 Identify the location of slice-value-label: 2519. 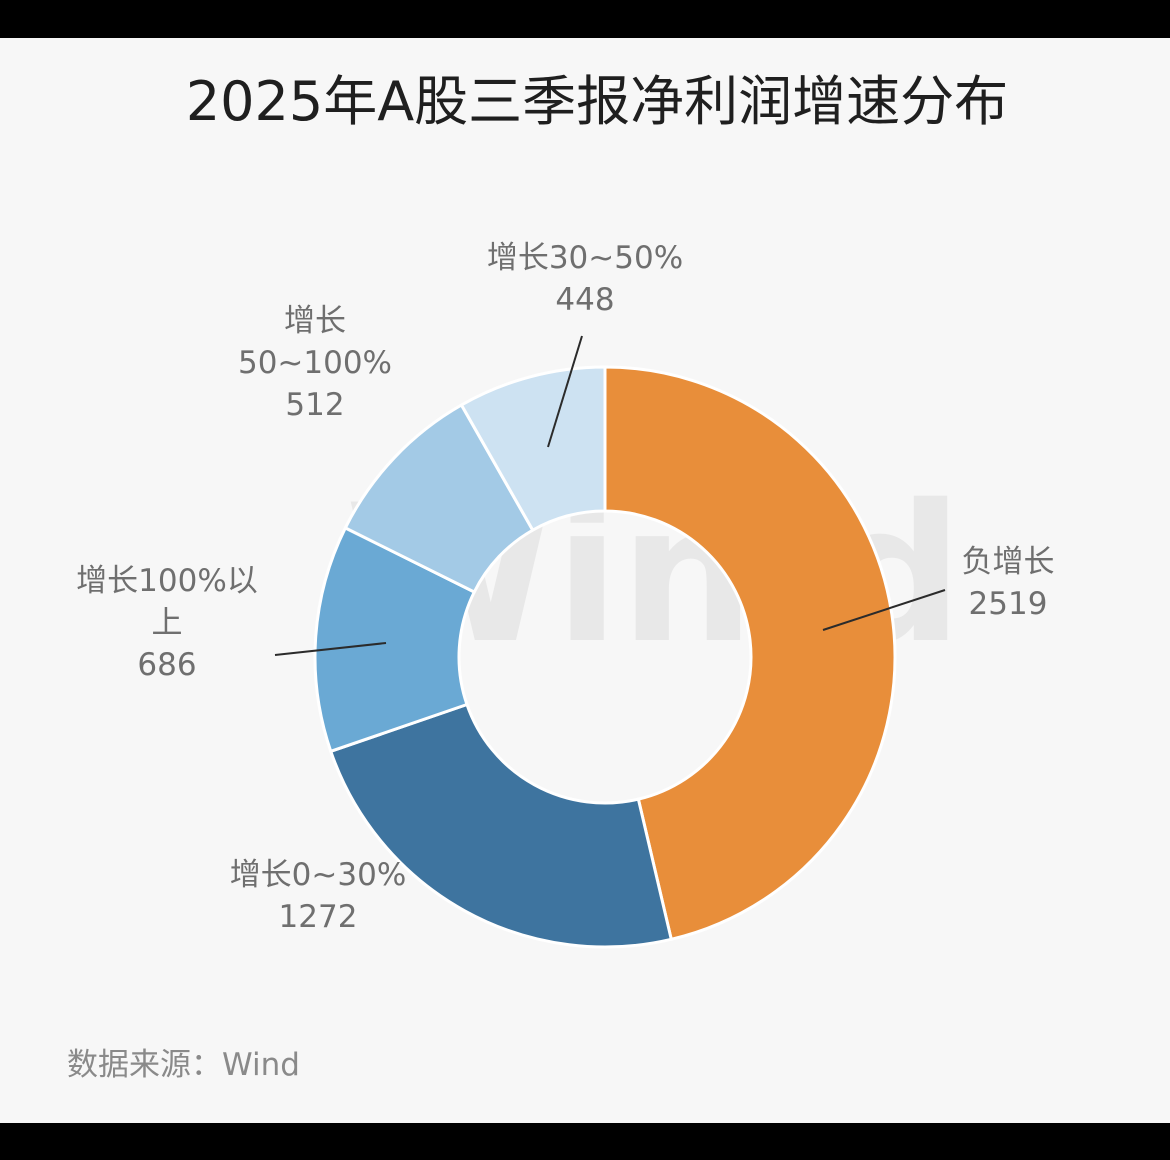
(1008, 604).